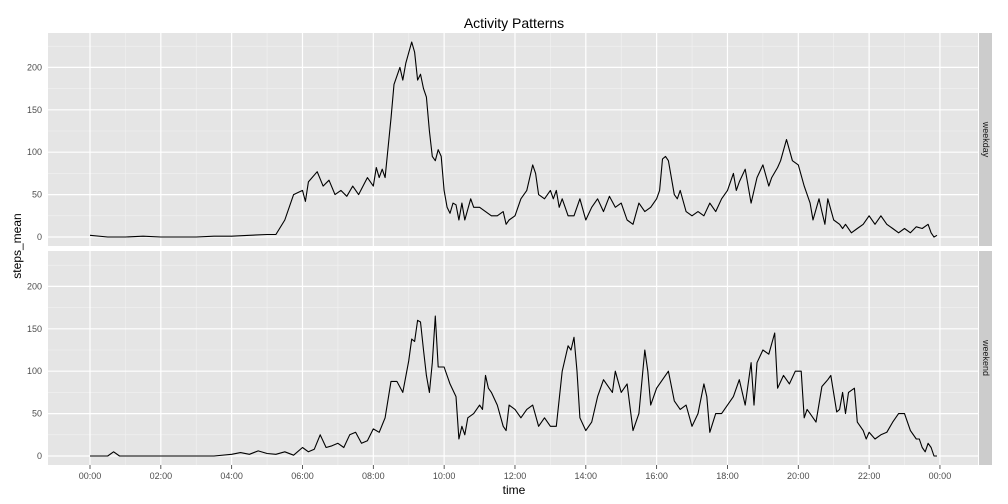 Image resolution: width=1008 pixels, height=504 pixels. Describe the element at coordinates (302, 476) in the screenshot. I see `x-tick-label: 06:00` at that location.